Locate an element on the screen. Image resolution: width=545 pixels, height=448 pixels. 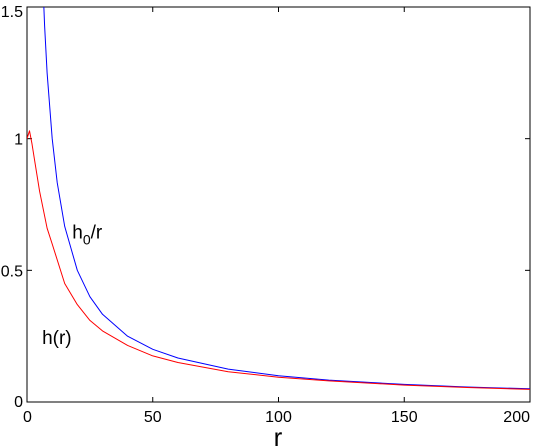
y-tick-label: 1.5 is located at coordinates (12, 12).